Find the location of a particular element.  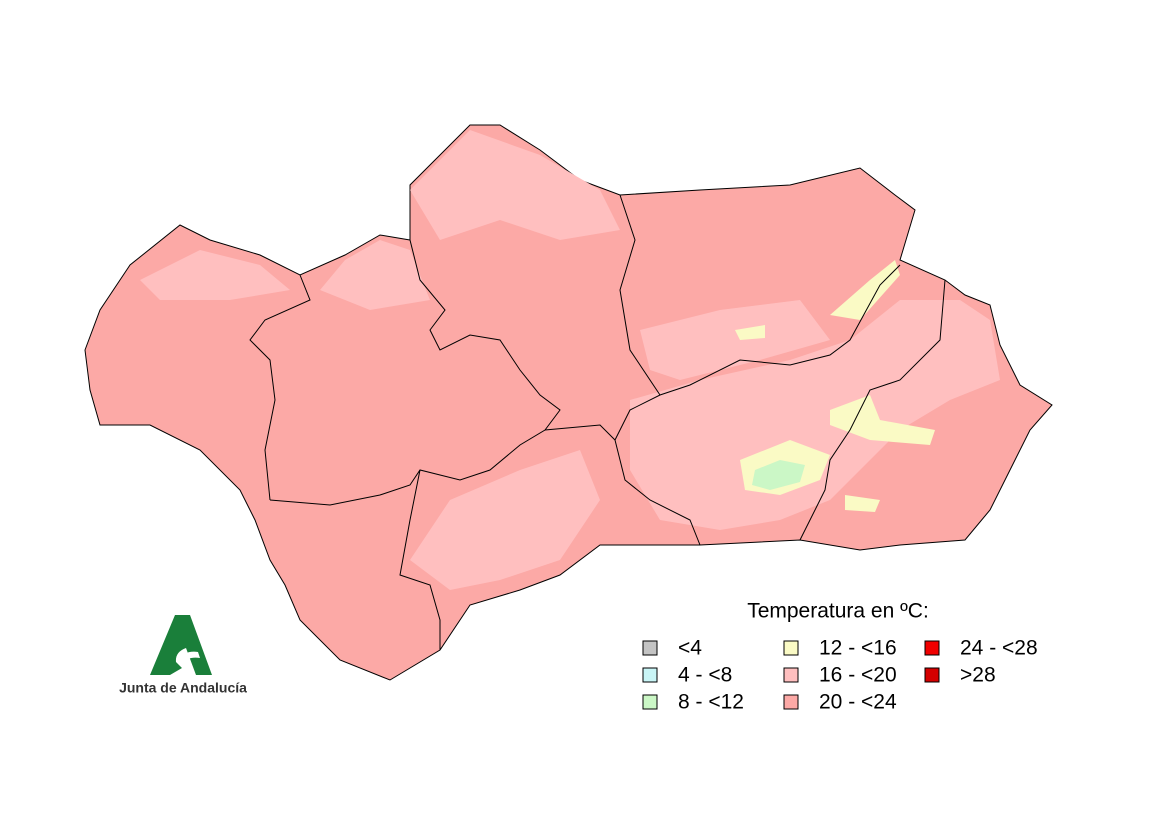

legend-label: 20 - <24 is located at coordinates (858, 702).